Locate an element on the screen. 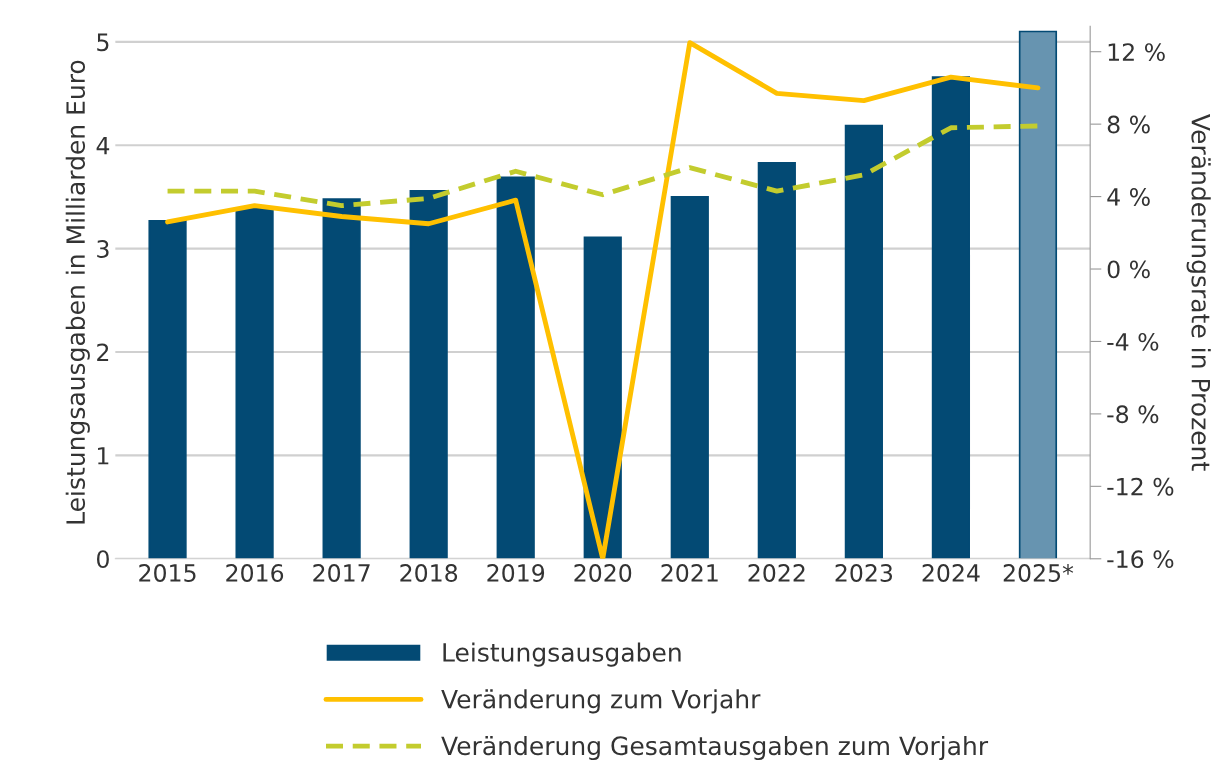 This screenshot has width=1214, height=775. x-tick-label: 2016 is located at coordinates (255, 573).